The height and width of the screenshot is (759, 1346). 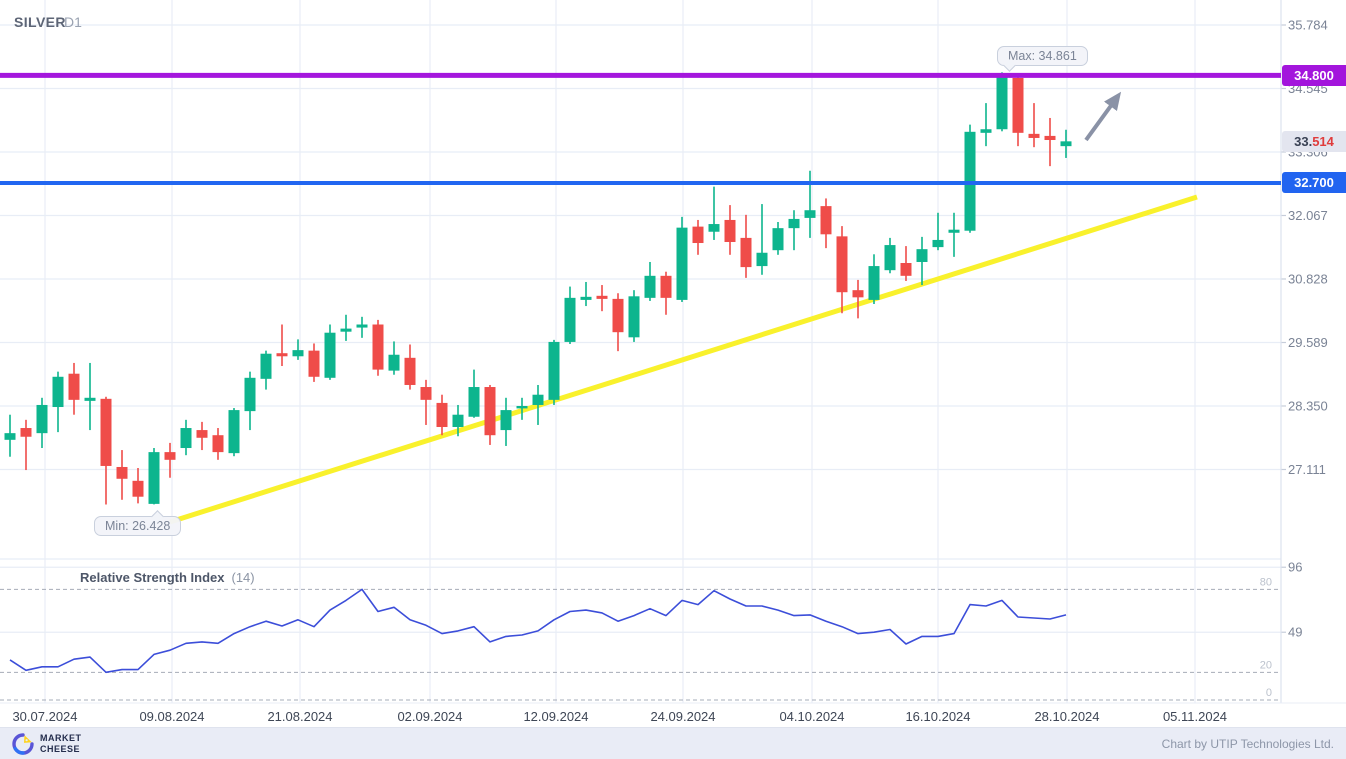 I want to click on rsi-line, so click(x=538, y=631).